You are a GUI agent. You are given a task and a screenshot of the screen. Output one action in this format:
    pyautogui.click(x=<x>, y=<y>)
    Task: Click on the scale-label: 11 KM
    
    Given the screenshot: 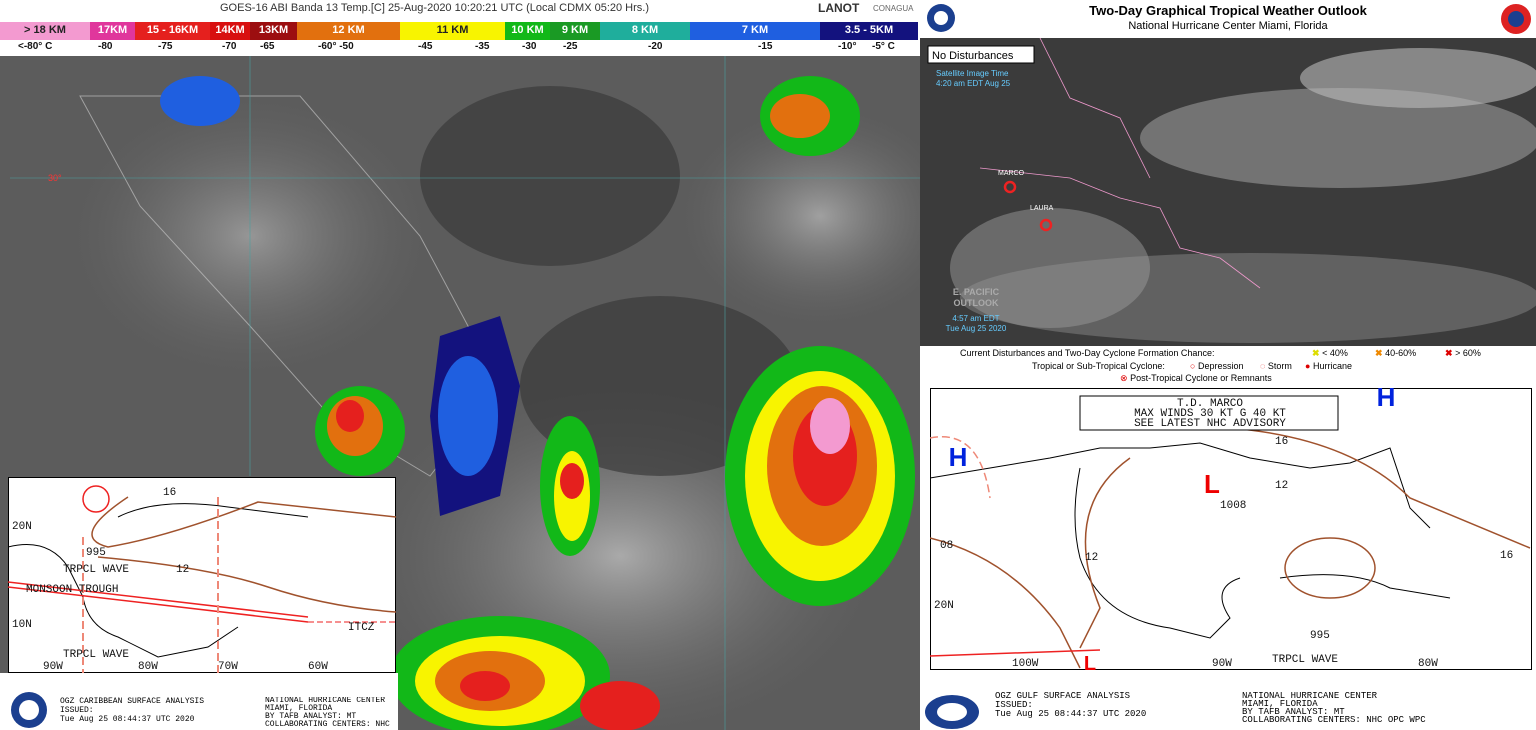 What is the action you would take?
    pyautogui.click(x=452, y=30)
    